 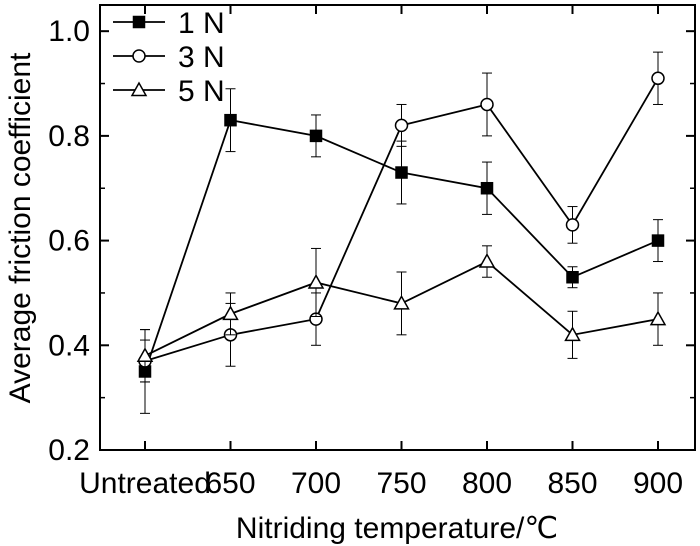 What do you see at coordinates (397, 528) in the screenshot?
I see `x-axis-title: Nitriding temperature/℃` at bounding box center [397, 528].